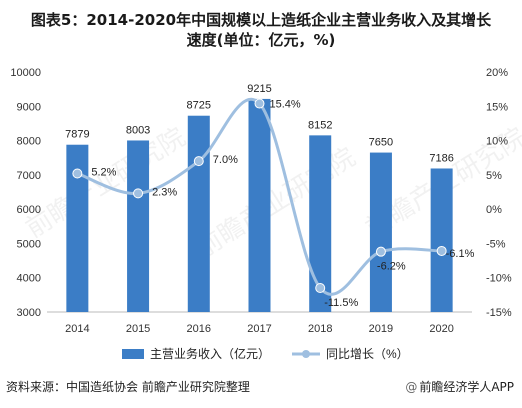  What do you see at coordinates (29, 279) in the screenshot?
I see `left-axis-tick-label: 4000` at bounding box center [29, 279].